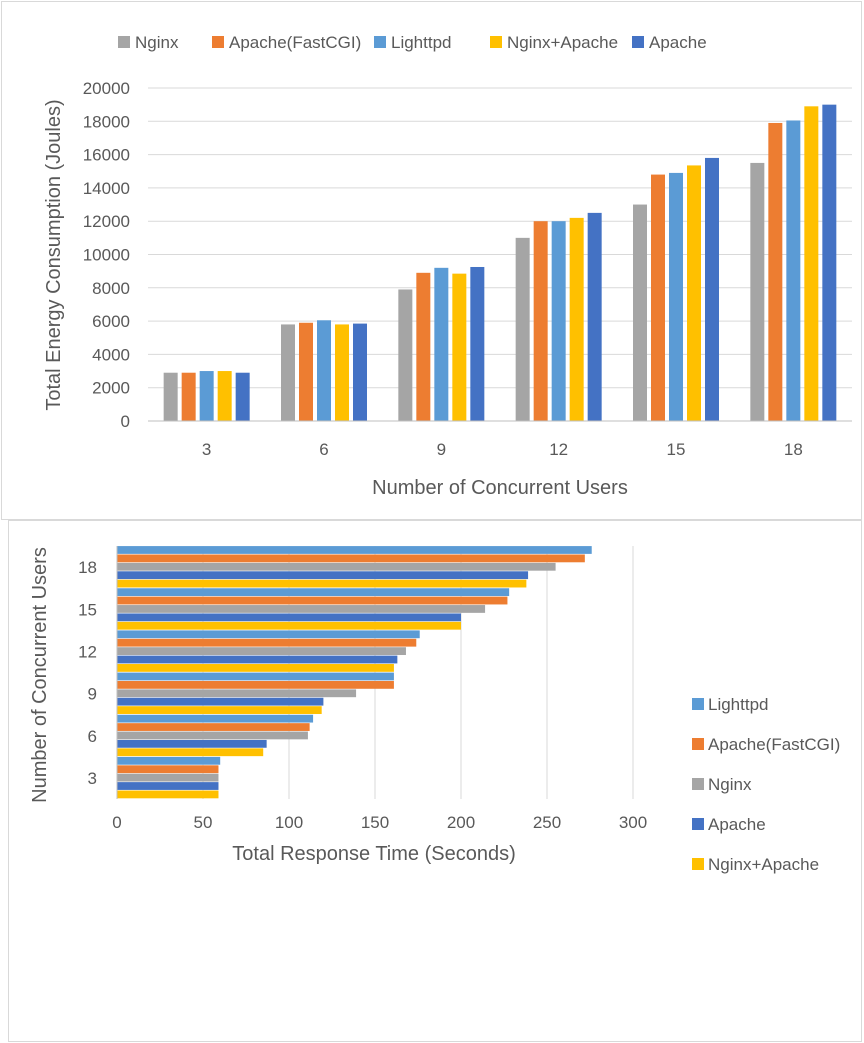 This screenshot has width=864, height=1043. I want to click on x-tick-label: 0, so click(116, 822).